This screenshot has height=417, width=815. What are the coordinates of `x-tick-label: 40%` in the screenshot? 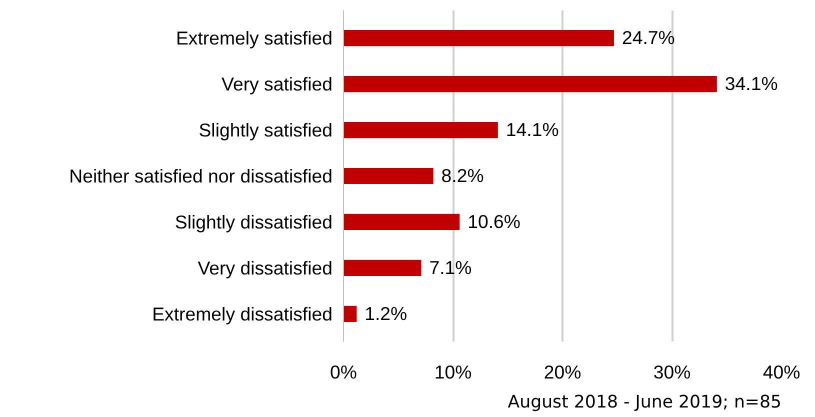 It's located at (781, 372).